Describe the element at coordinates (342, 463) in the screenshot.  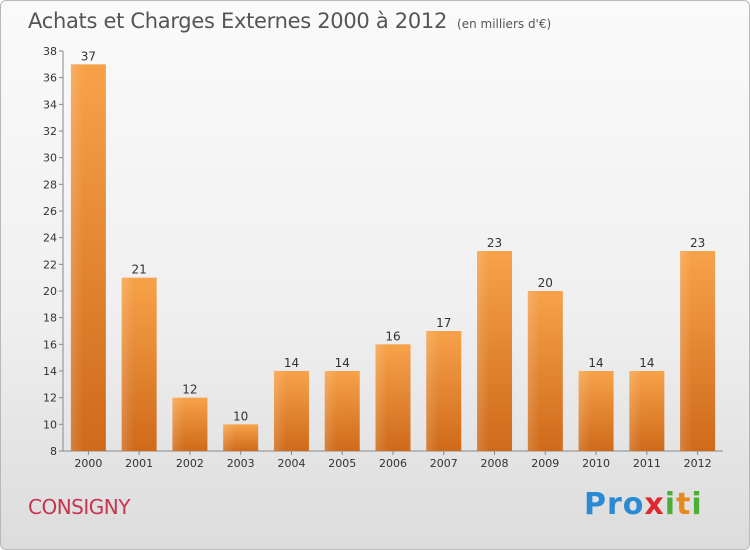
I see `x-tick-label: 2005` at that location.